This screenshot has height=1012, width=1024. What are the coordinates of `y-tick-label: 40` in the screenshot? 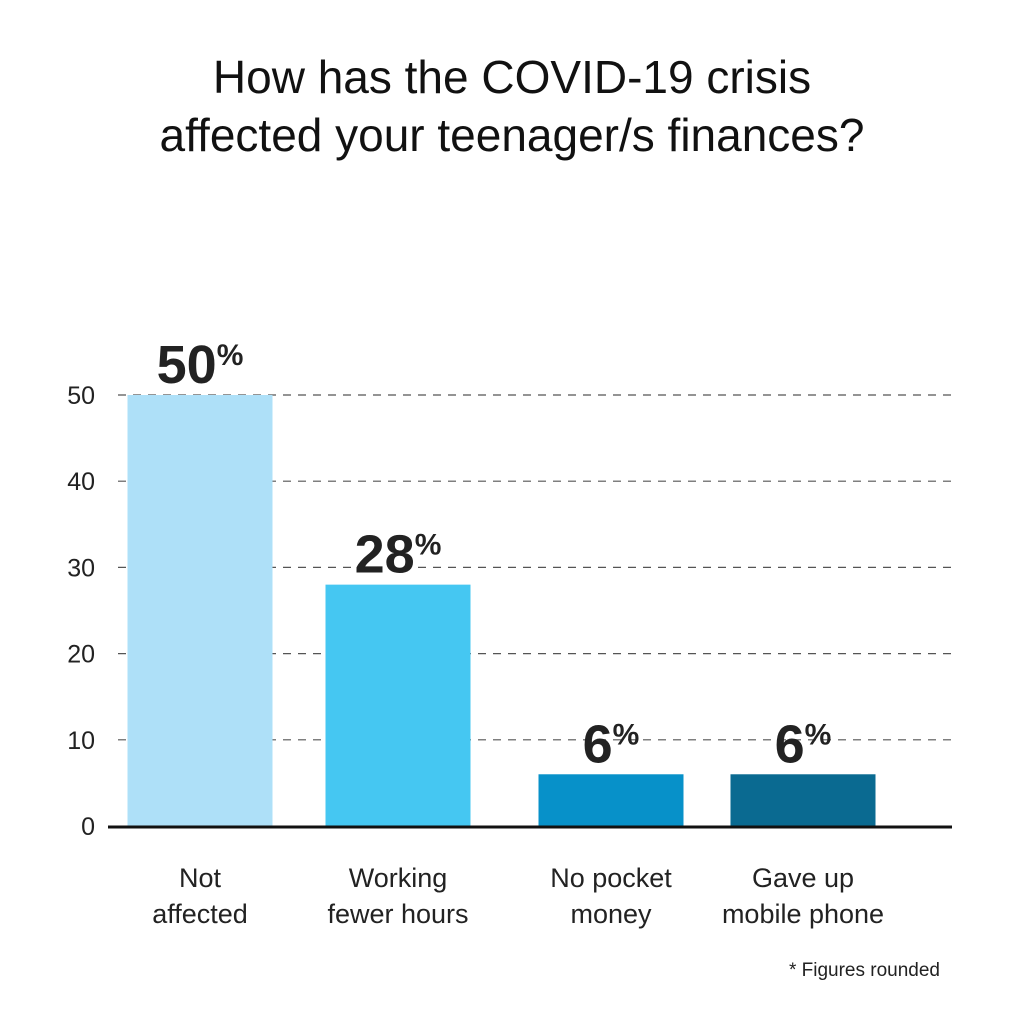 It's located at (81, 482).